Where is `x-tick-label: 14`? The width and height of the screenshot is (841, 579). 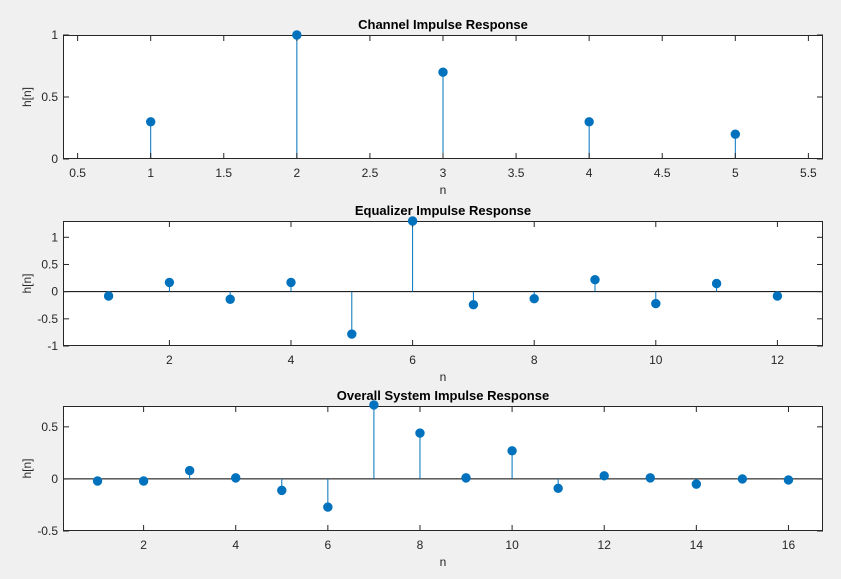 x-tick-label: 14 is located at coordinates (697, 545).